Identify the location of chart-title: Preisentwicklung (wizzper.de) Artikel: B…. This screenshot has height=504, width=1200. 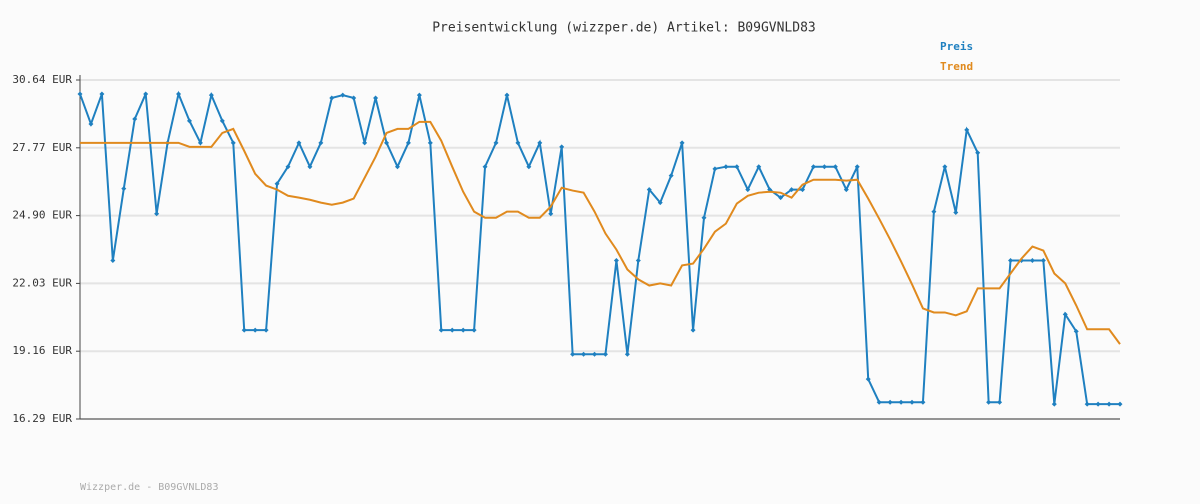
(624, 28).